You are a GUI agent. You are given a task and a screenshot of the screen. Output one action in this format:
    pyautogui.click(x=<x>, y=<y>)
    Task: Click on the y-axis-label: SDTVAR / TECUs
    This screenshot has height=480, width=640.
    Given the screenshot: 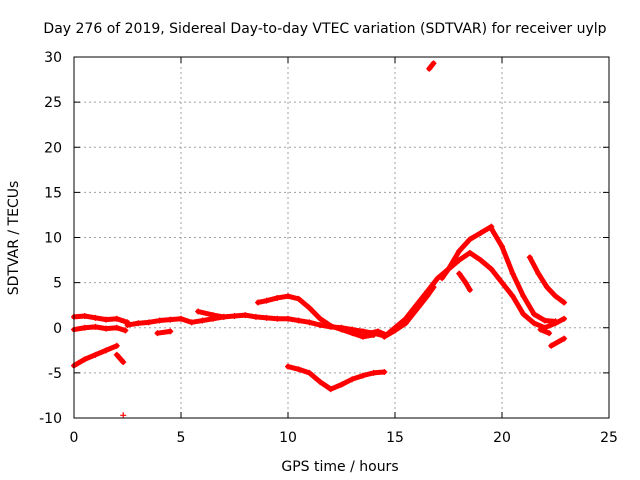 What is the action you would take?
    pyautogui.click(x=14, y=238)
    